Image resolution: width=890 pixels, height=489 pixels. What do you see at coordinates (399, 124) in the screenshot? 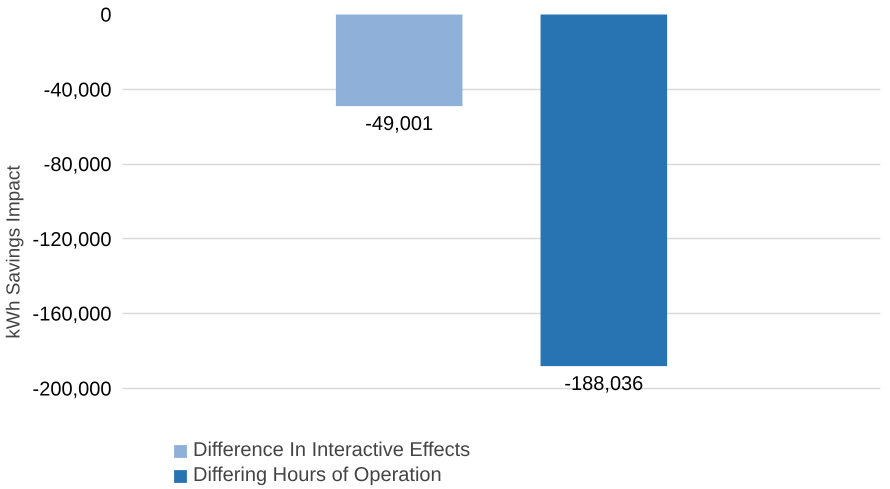
I see `data-label: -49,001` at bounding box center [399, 124].